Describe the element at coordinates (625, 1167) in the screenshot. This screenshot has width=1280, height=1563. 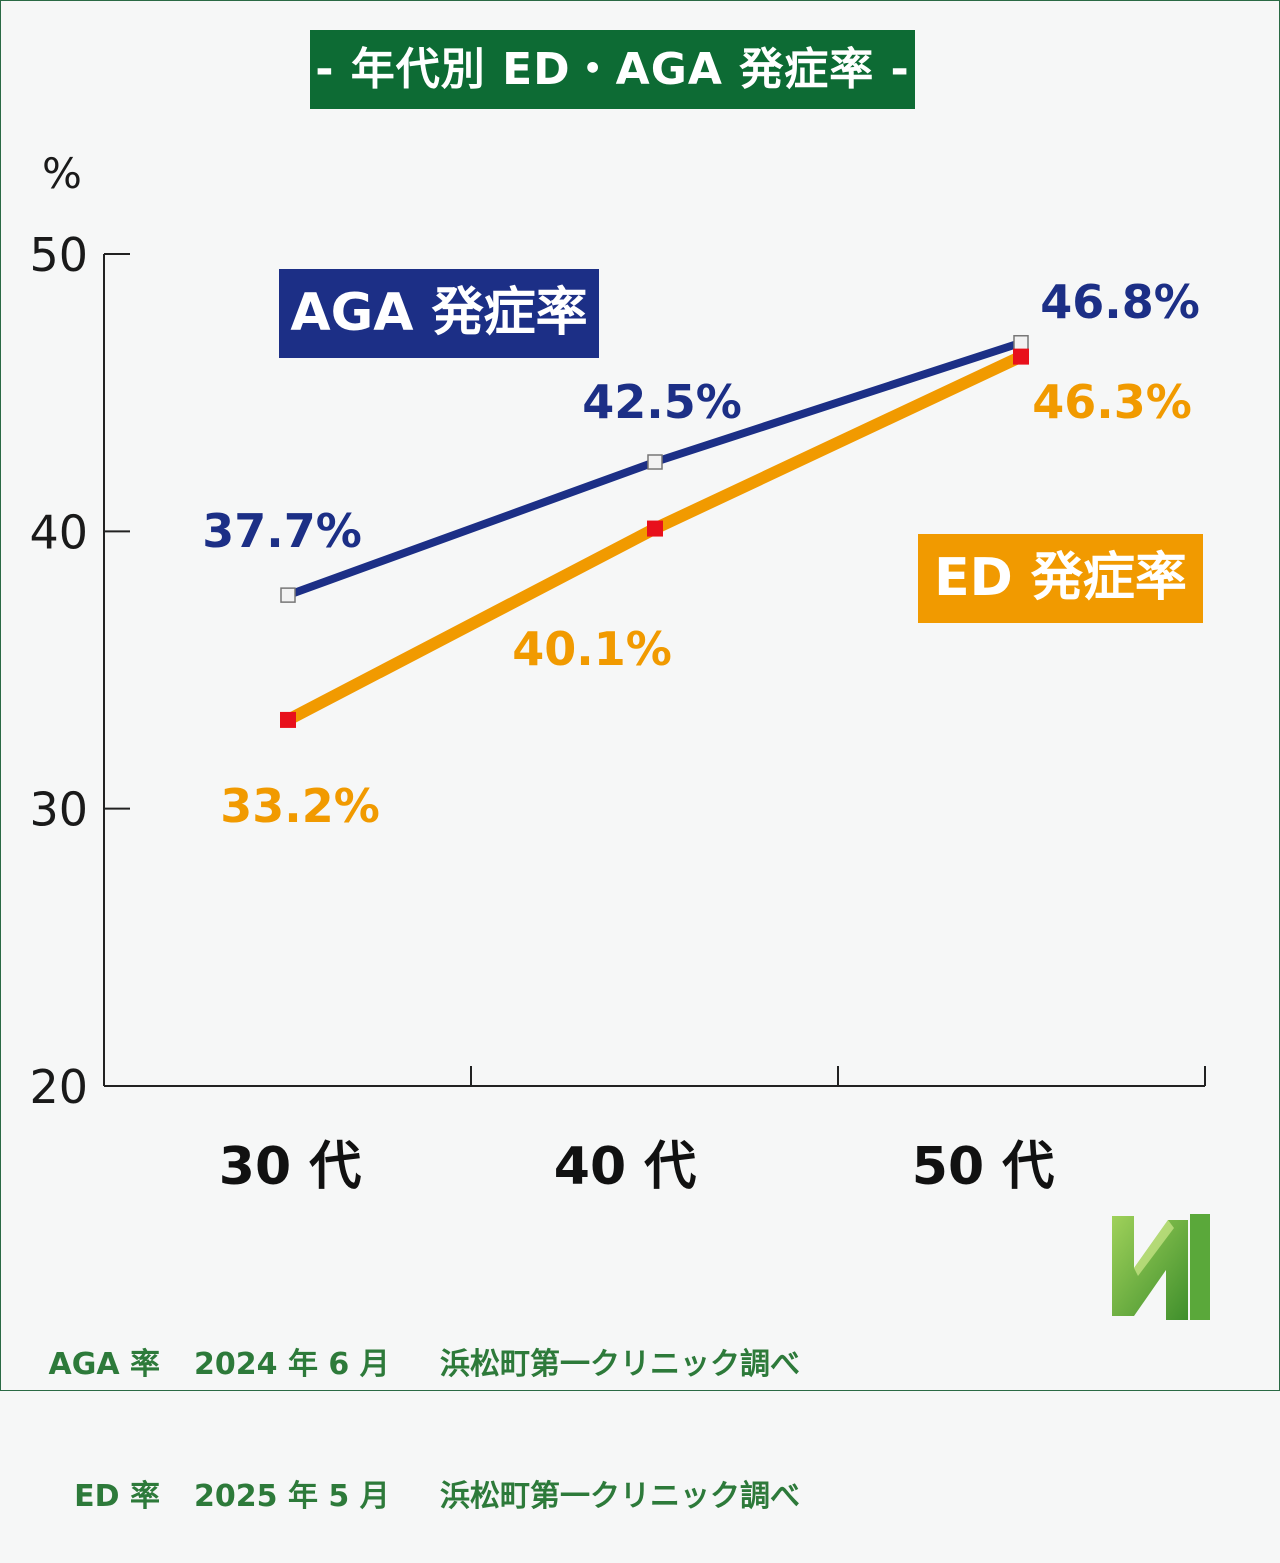
I see `x-tick-label: 40 代` at that location.